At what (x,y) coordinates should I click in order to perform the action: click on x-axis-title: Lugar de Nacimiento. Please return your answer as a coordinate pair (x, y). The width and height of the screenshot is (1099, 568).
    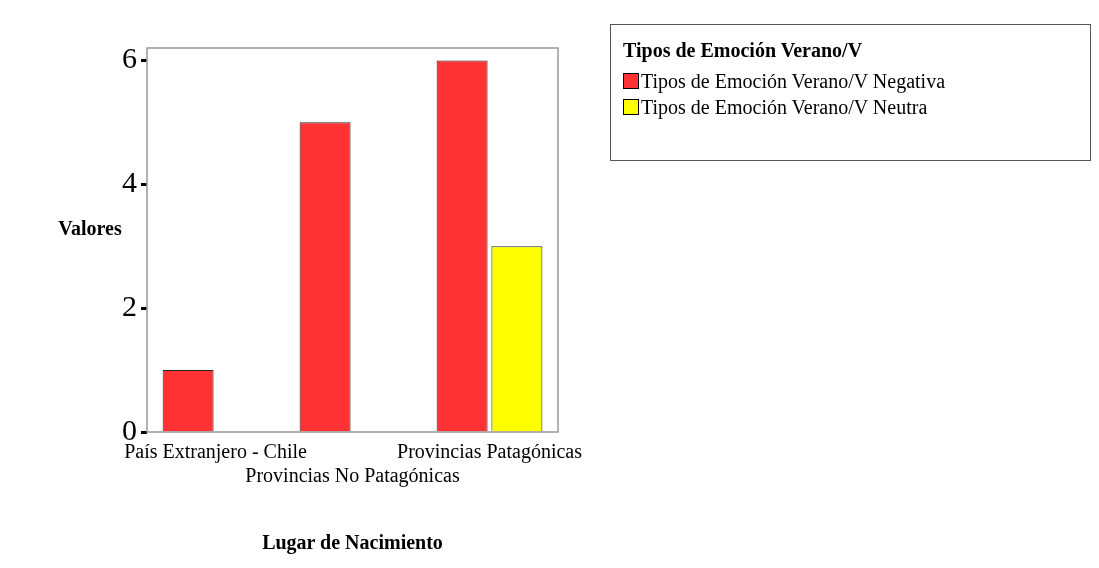
    Looking at the image, I should click on (352, 543).